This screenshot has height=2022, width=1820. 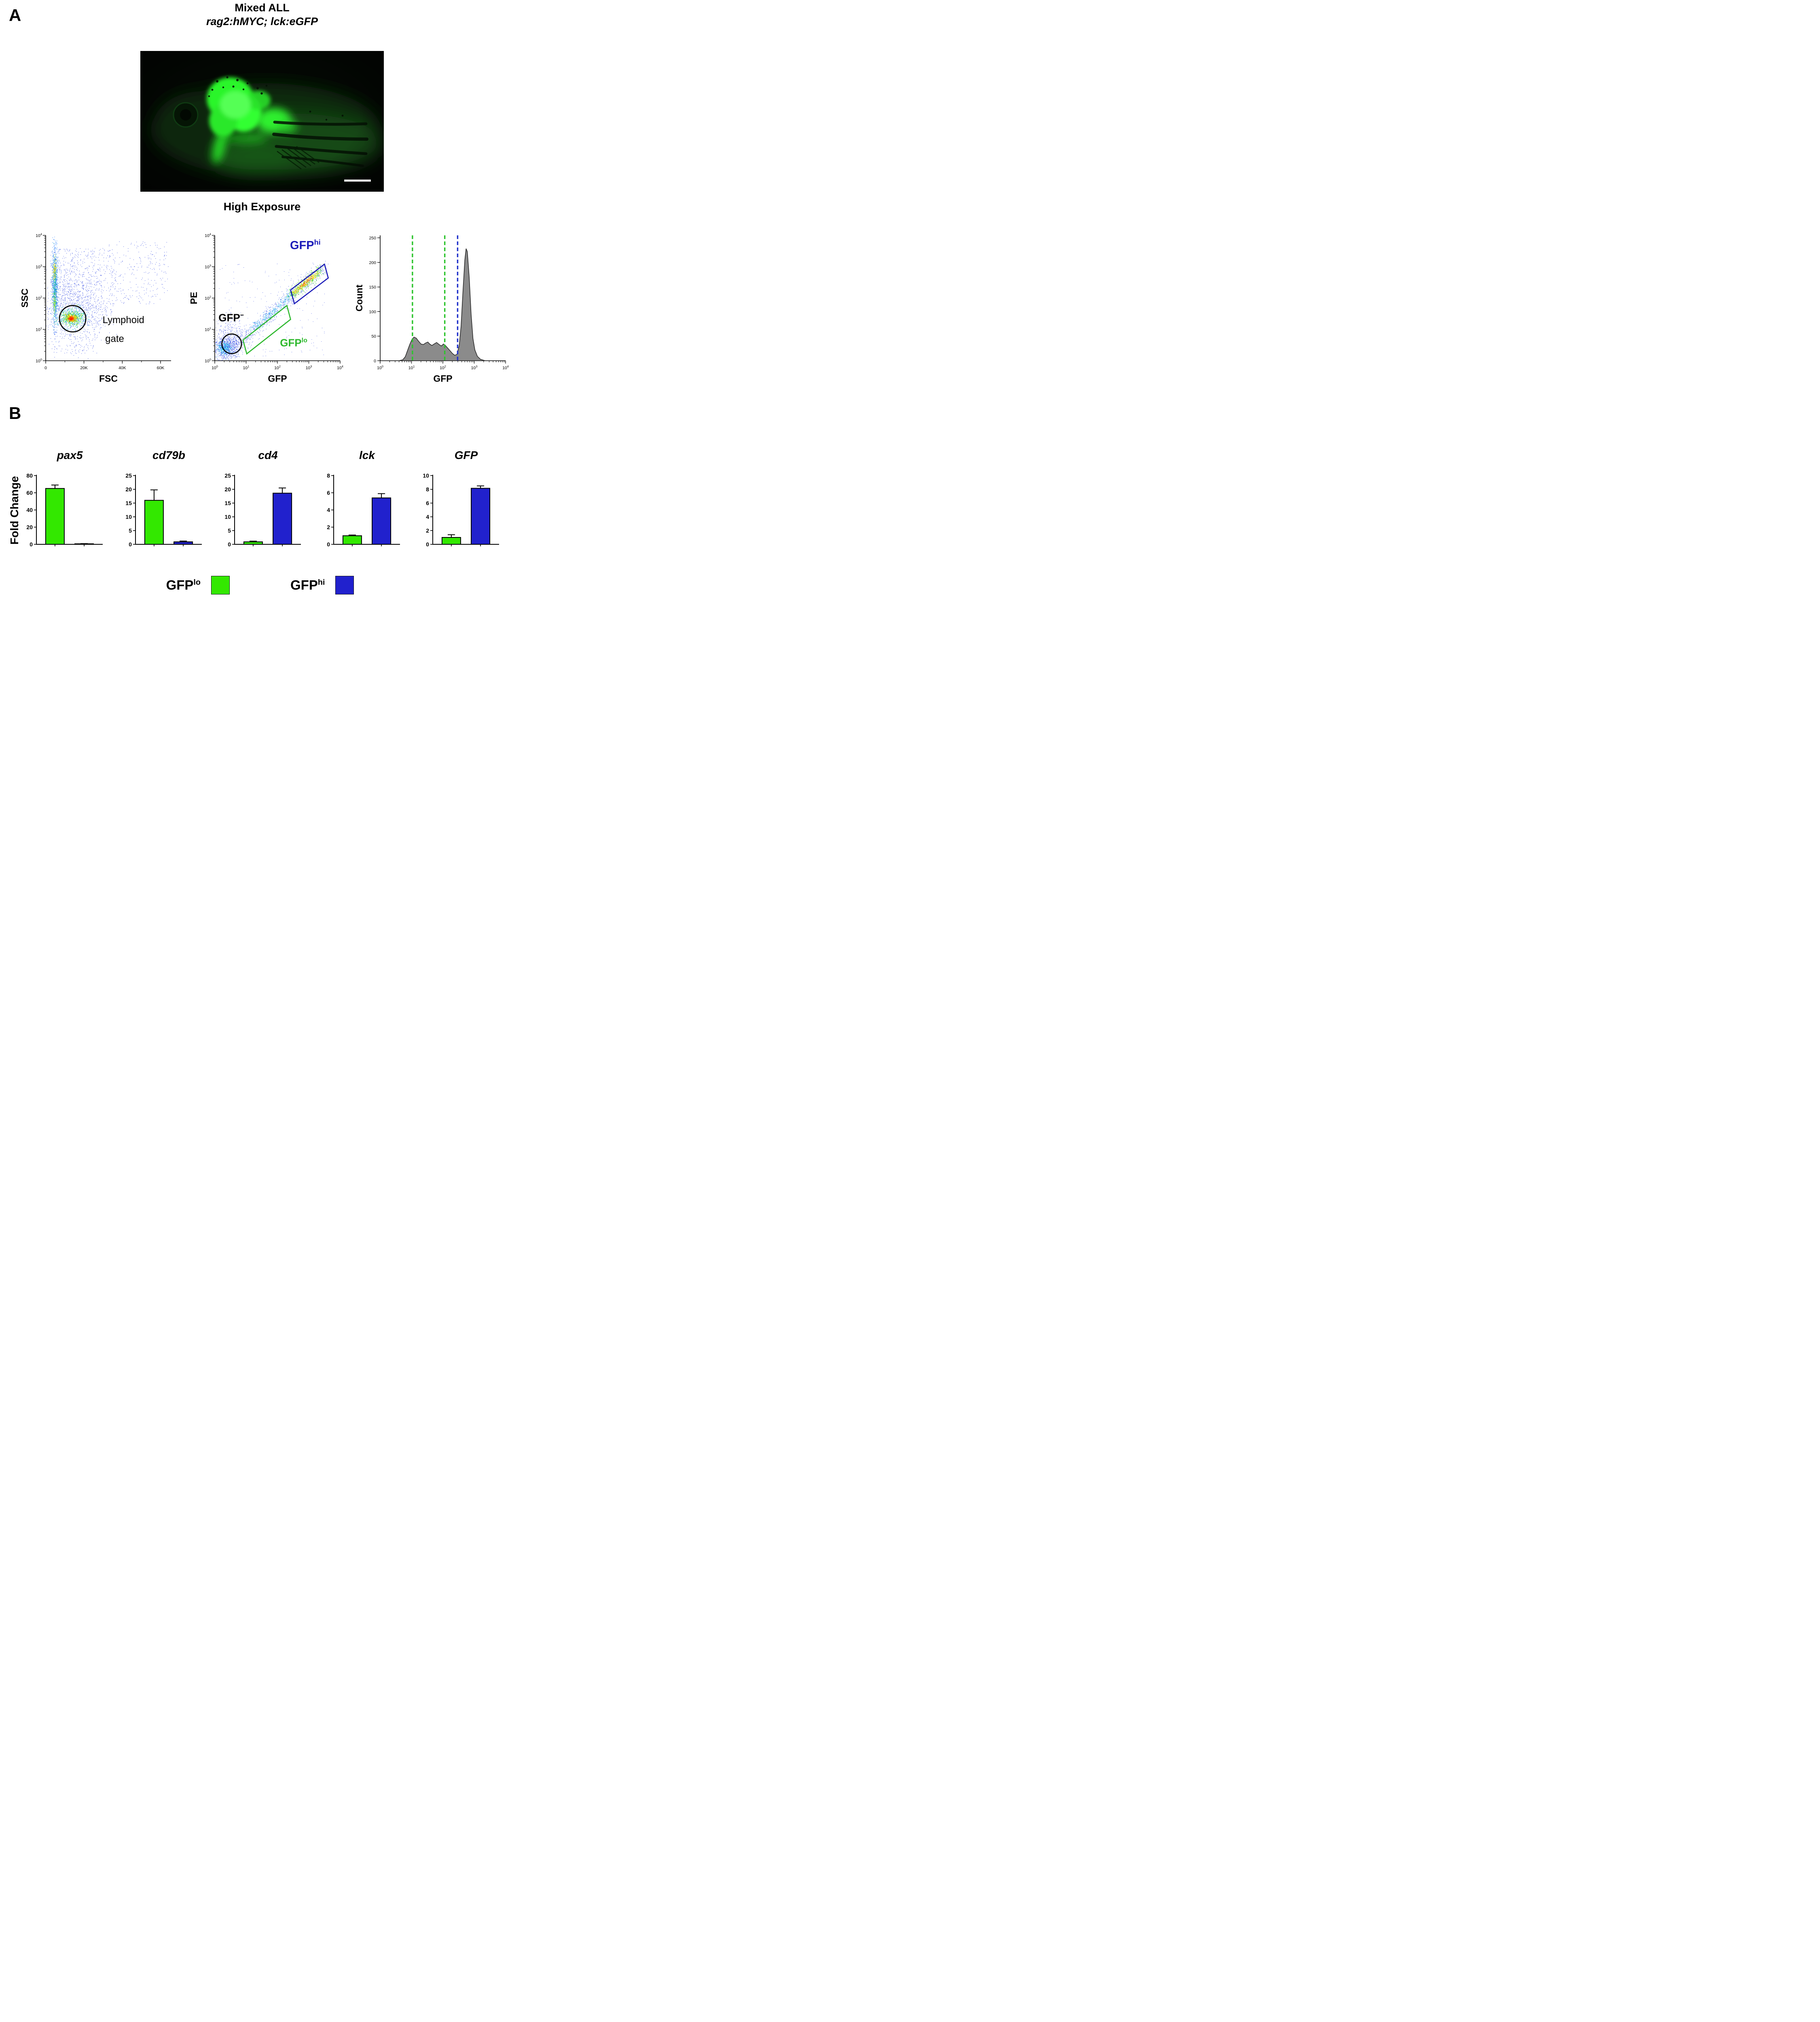 What do you see at coordinates (357, 181) in the screenshot?
I see `scale-bar` at bounding box center [357, 181].